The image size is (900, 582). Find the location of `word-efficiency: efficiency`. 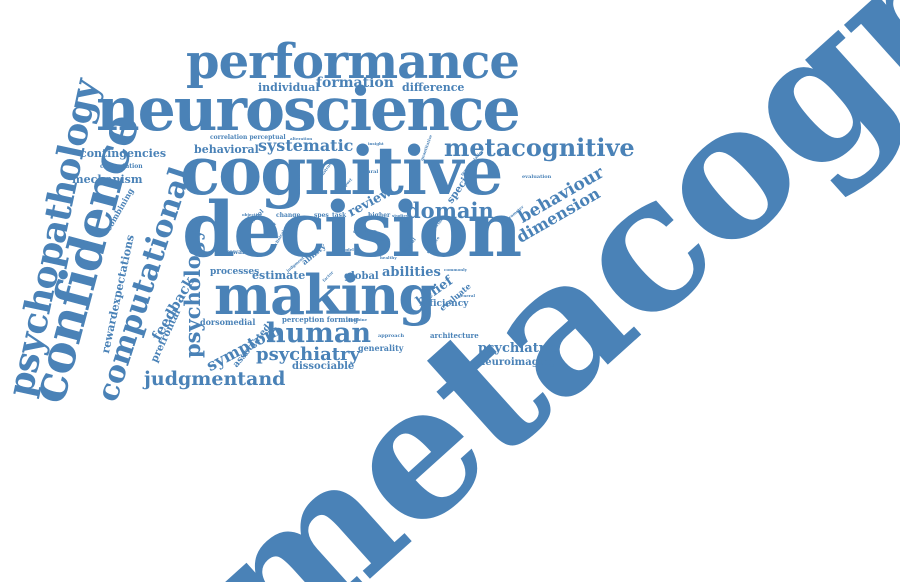

word-efficiency: efficiency is located at coordinates (444, 304).